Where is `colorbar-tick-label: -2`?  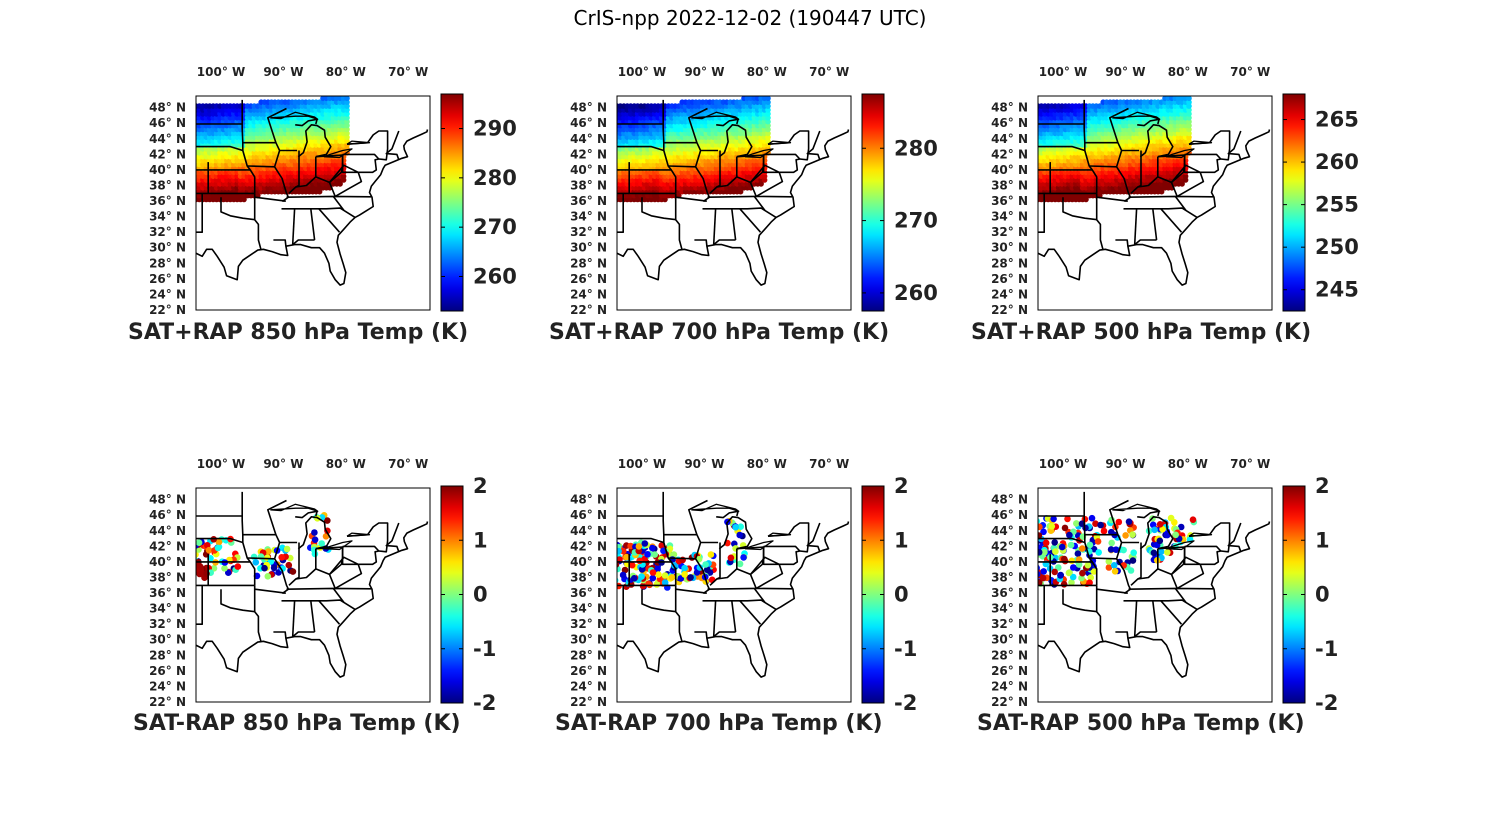 colorbar-tick-label: -2 is located at coordinates (905, 703).